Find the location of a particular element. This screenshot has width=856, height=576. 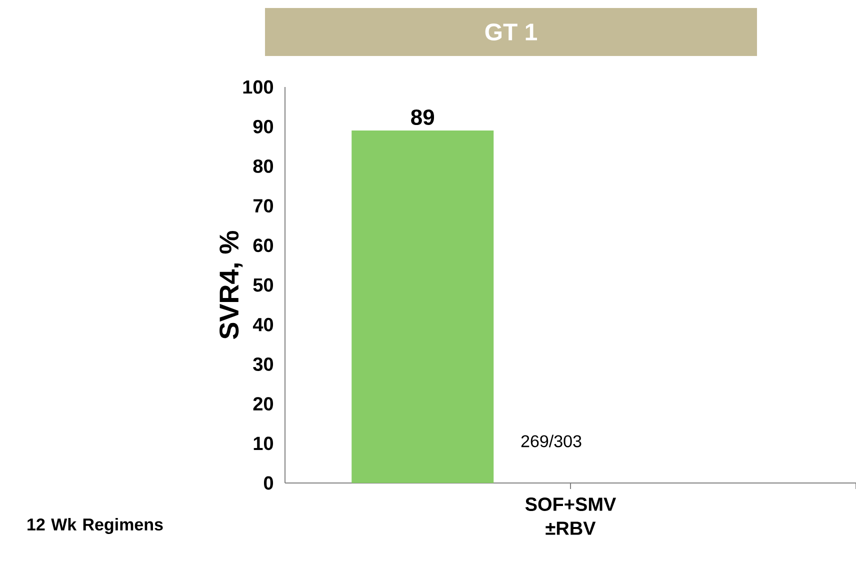

y-tick-label: 30 is located at coordinates (263, 364).